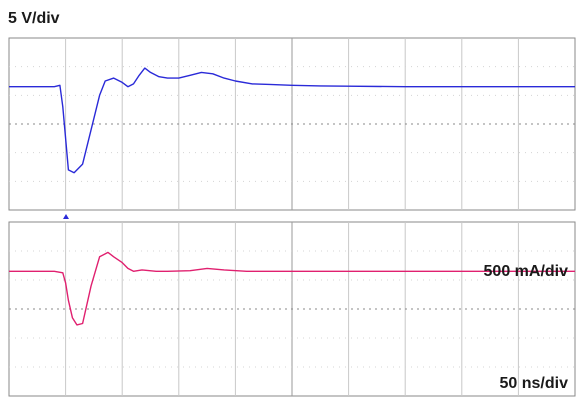  I want to click on trigger-marker-icon, so click(66, 216).